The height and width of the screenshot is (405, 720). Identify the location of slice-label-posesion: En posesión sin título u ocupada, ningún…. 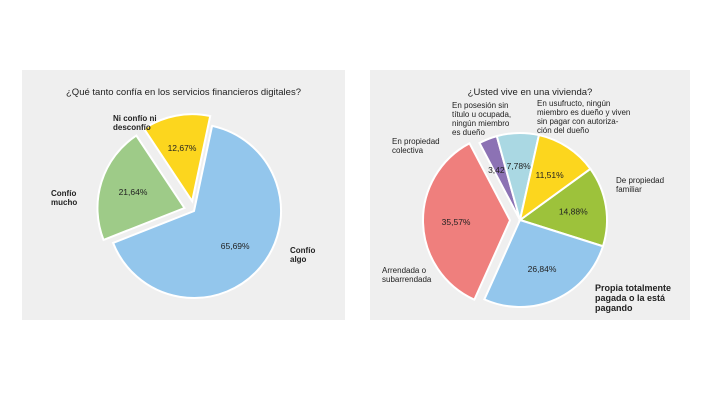
(482, 119).